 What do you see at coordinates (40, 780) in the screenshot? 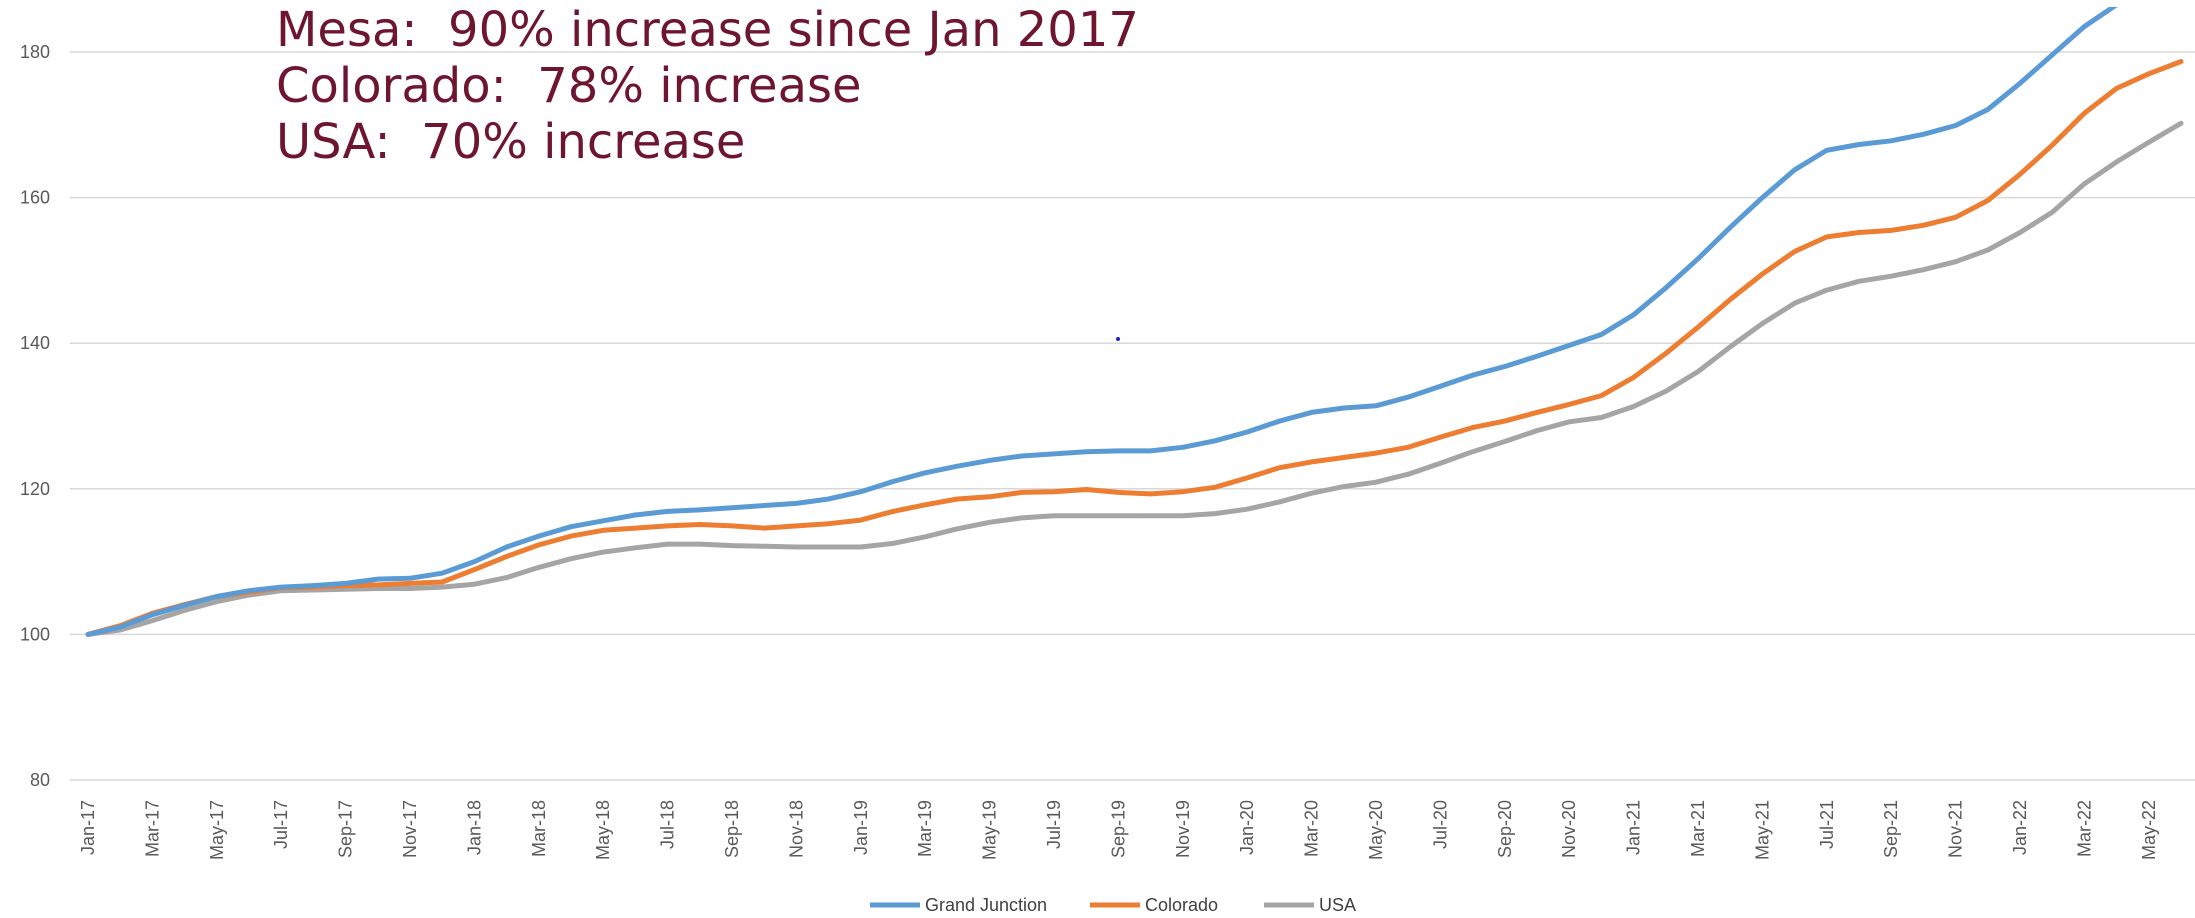
I see `y-tick-label: 80` at bounding box center [40, 780].